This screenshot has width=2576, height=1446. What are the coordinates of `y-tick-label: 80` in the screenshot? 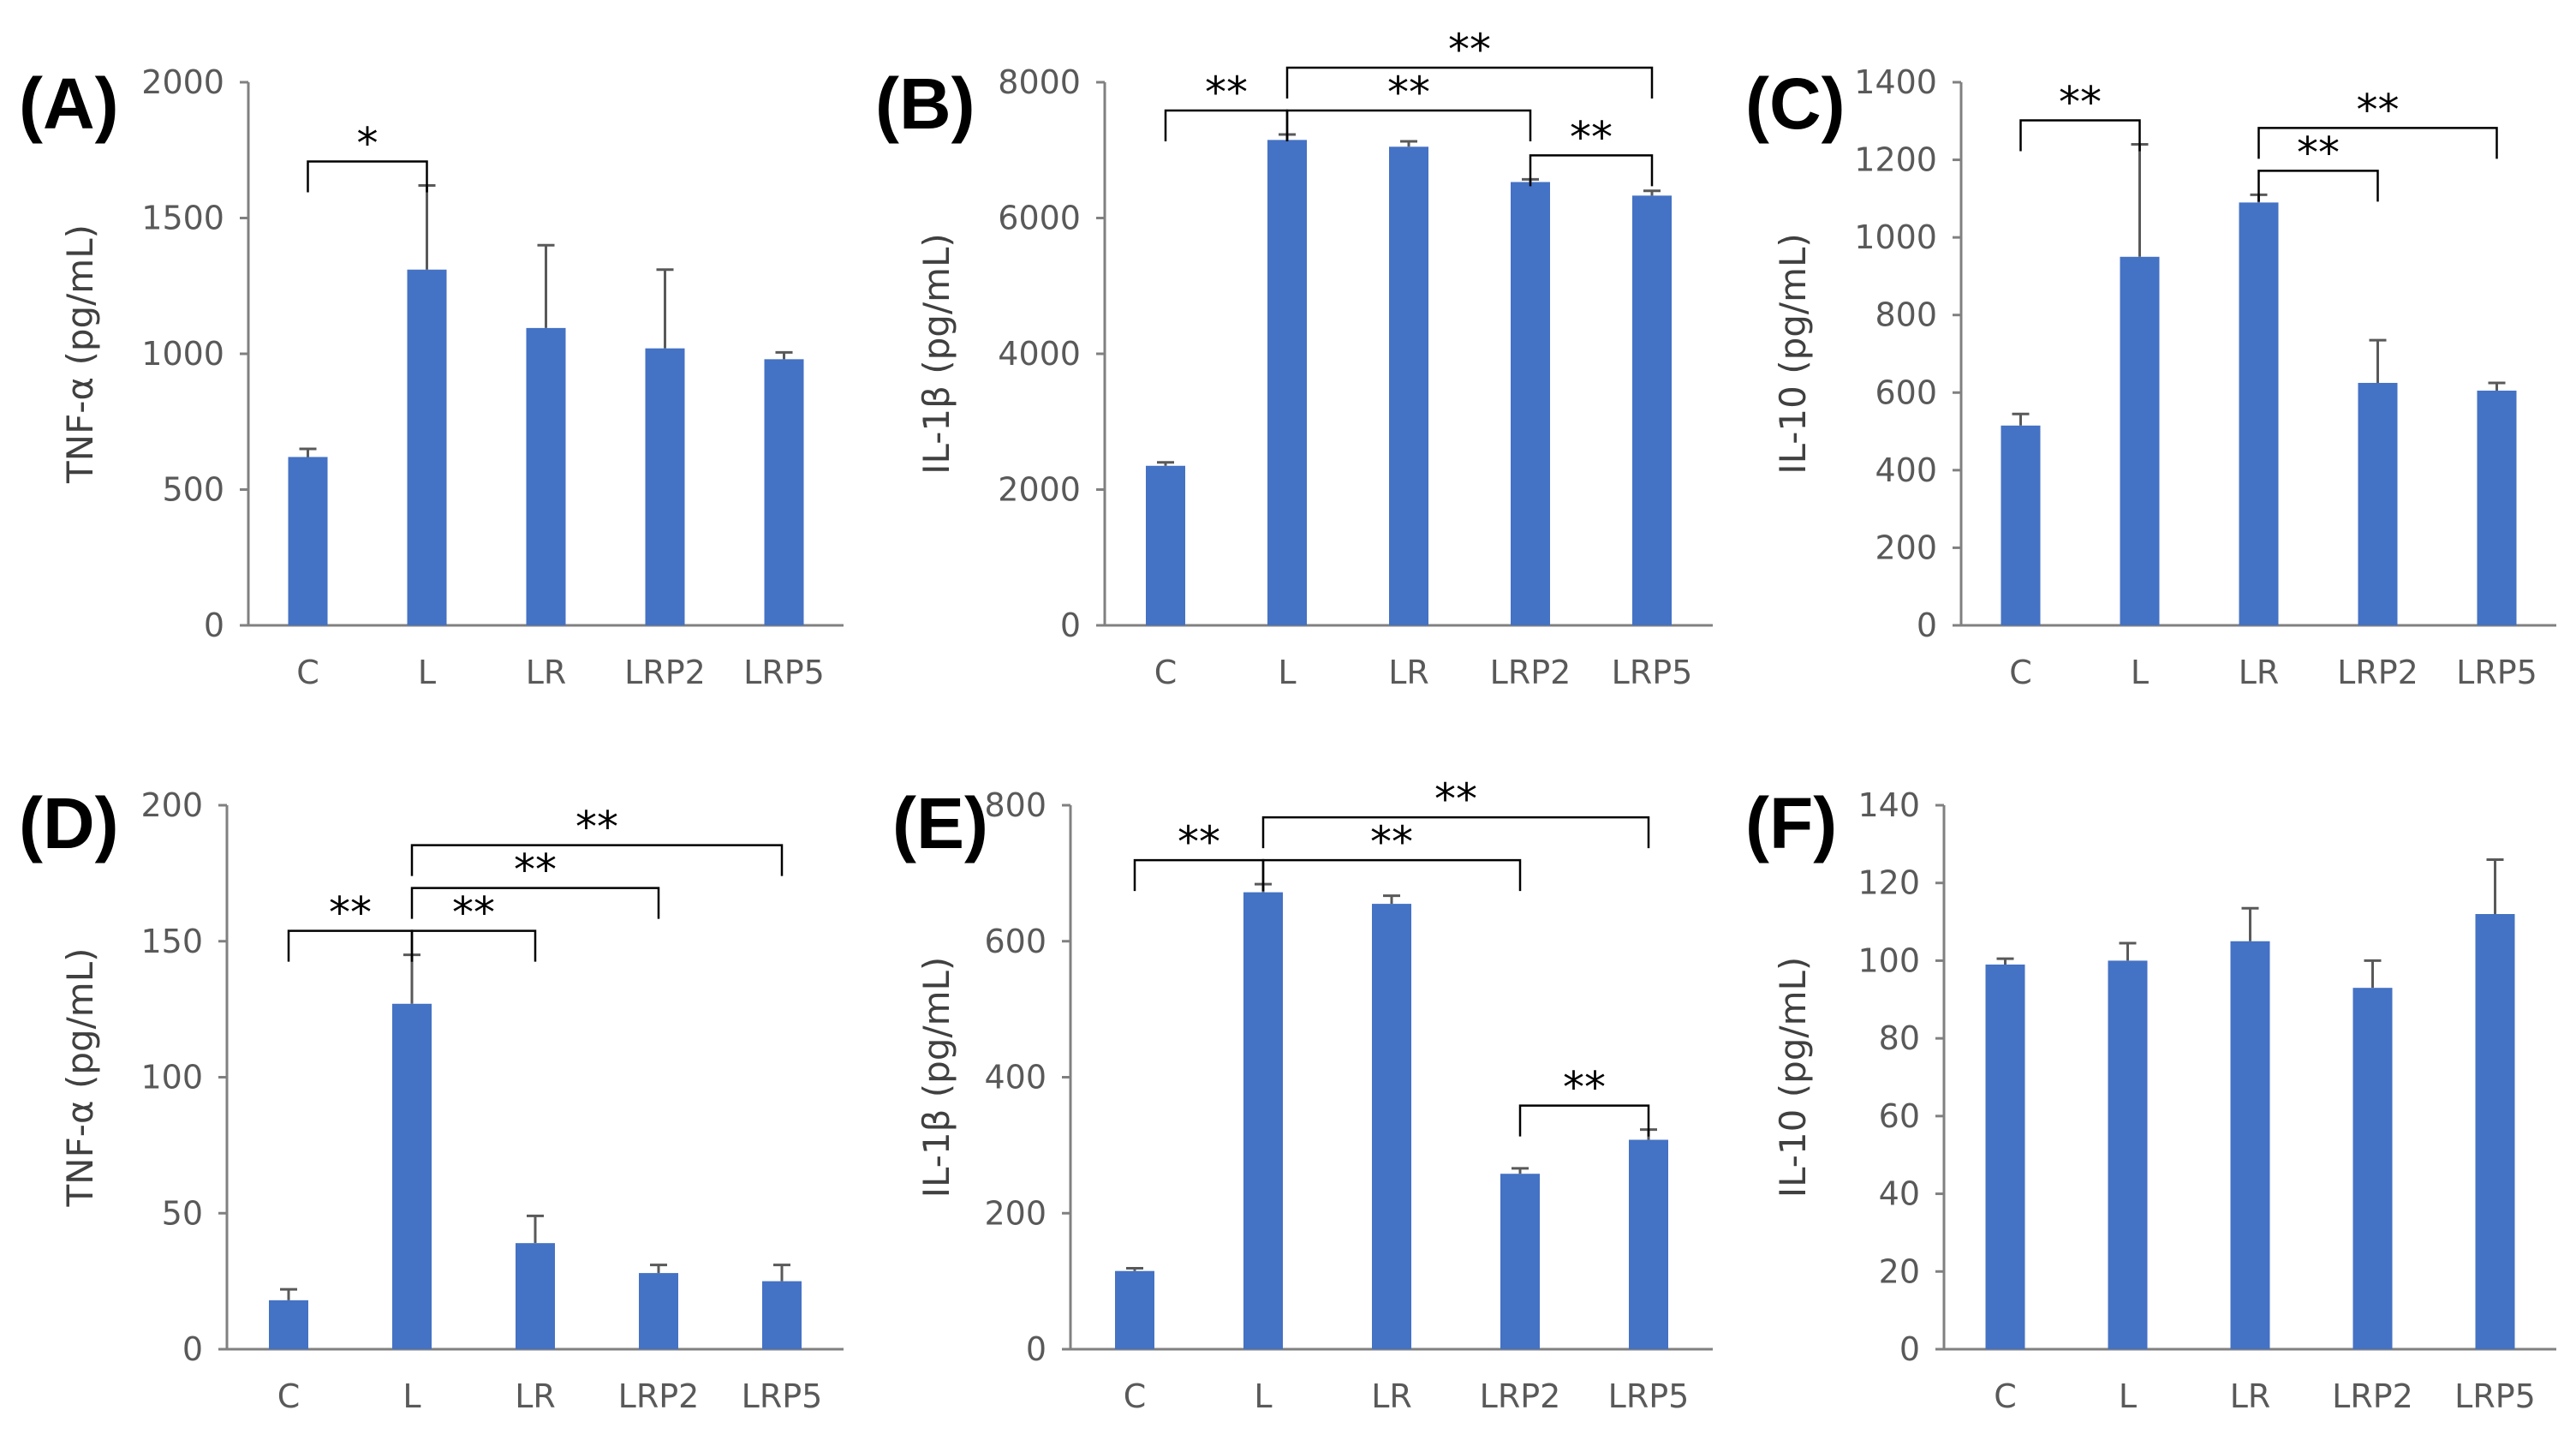 It's located at (1900, 1038).